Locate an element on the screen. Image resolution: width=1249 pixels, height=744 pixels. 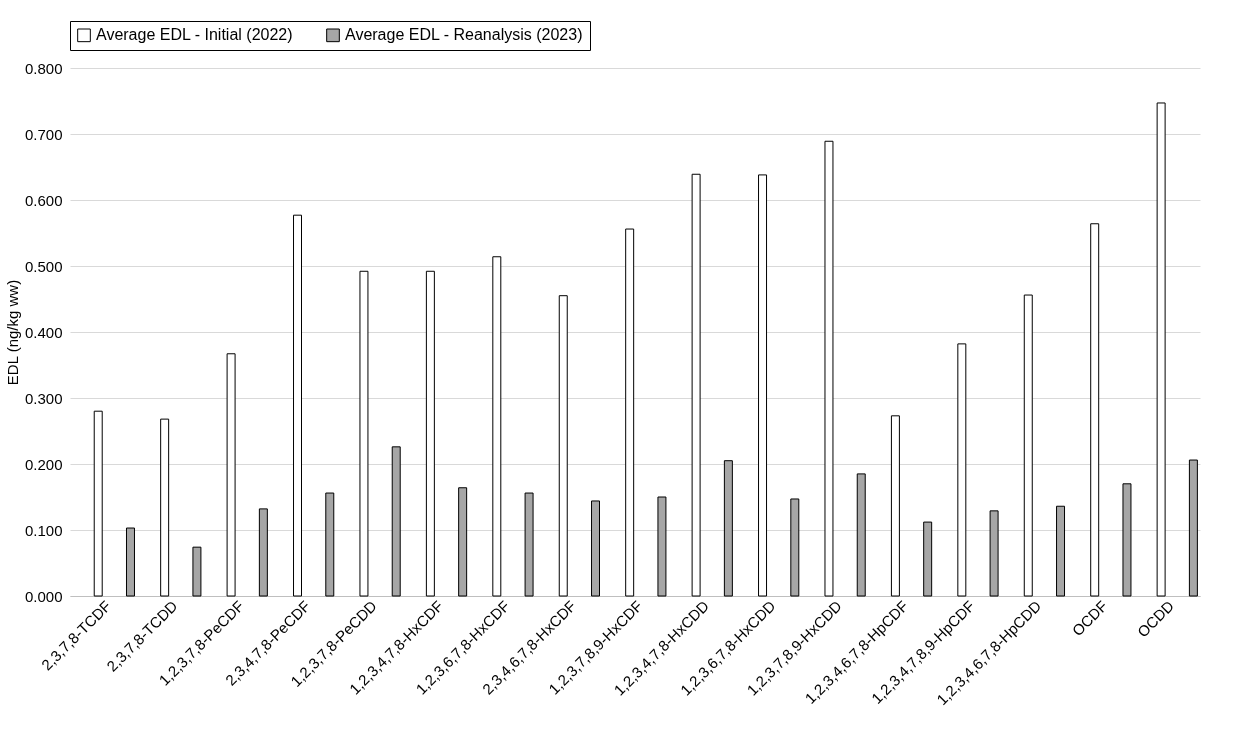
y-tick-label: 0.800 is located at coordinates (43, 68).